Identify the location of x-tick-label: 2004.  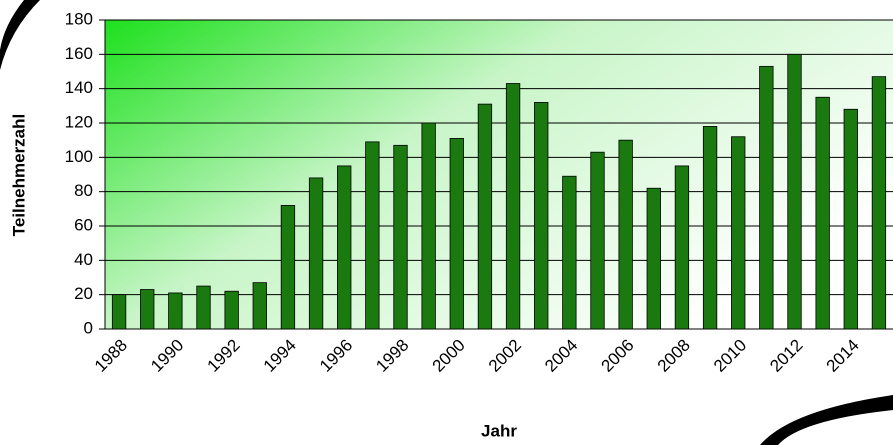
(561, 356).